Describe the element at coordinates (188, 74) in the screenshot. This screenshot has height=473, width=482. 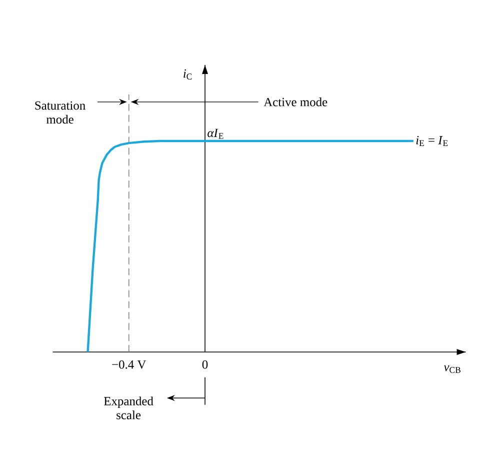
I see `y-axis-title: i$_{C}$` at that location.